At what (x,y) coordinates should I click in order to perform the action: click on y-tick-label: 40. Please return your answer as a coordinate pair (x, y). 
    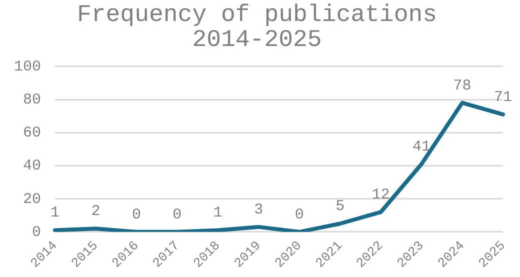
    Looking at the image, I should click on (32, 166).